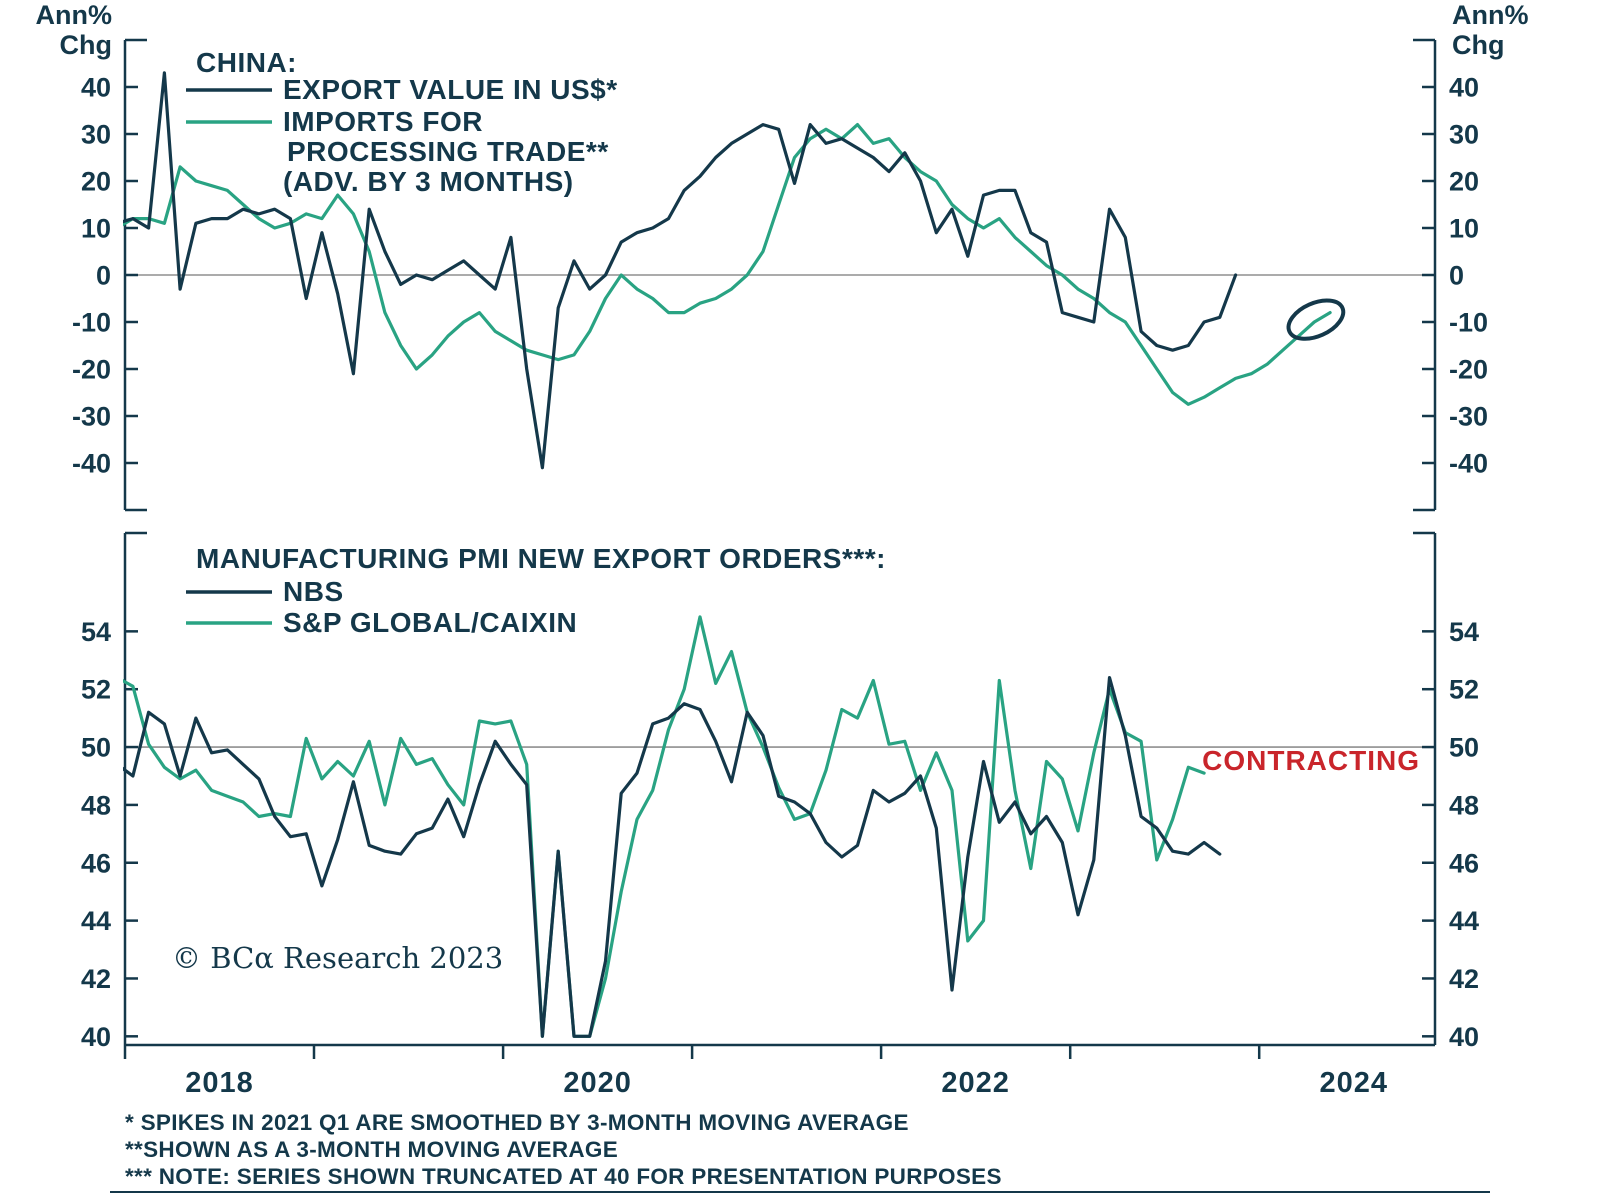  I want to click on y-axis-unit-left-line2: Chg, so click(86, 45).